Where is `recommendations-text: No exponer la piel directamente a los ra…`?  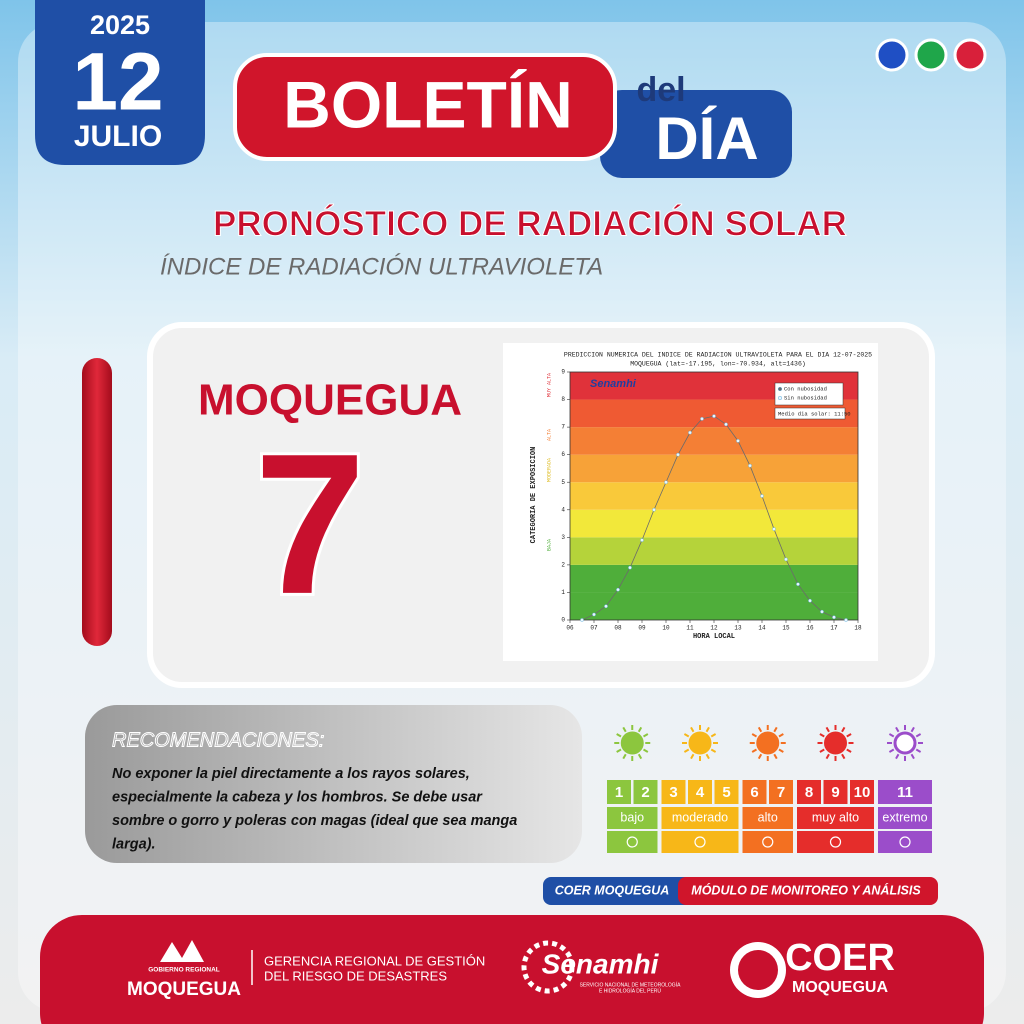
recommendations-text: No exponer la piel directamente a los ra… is located at coordinates (314, 809).